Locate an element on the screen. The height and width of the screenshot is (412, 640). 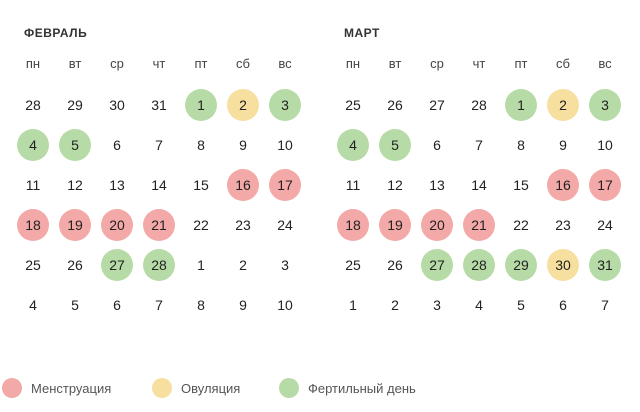
day-cell: 2 is located at coordinates (243, 265).